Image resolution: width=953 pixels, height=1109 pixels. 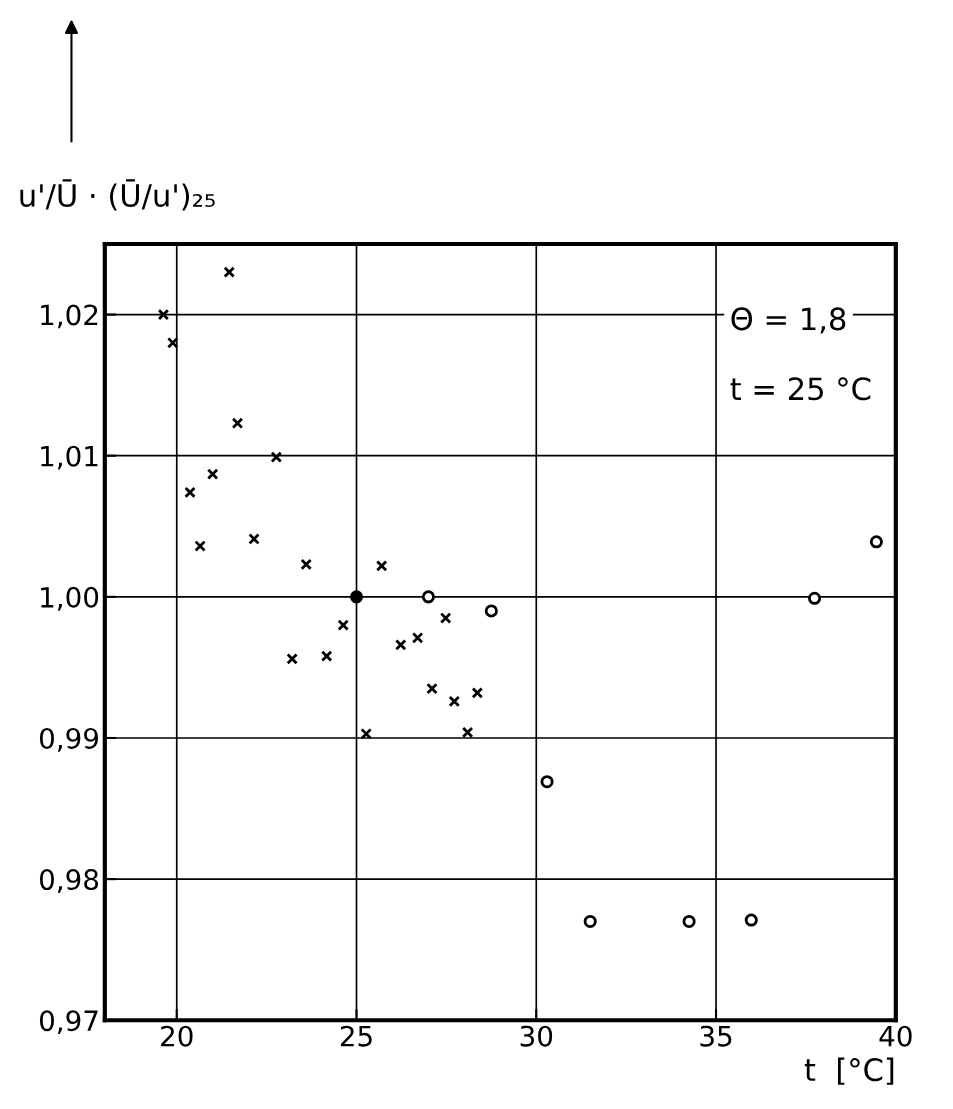 I want to click on x-tick-label: 25, so click(x=356, y=1036).